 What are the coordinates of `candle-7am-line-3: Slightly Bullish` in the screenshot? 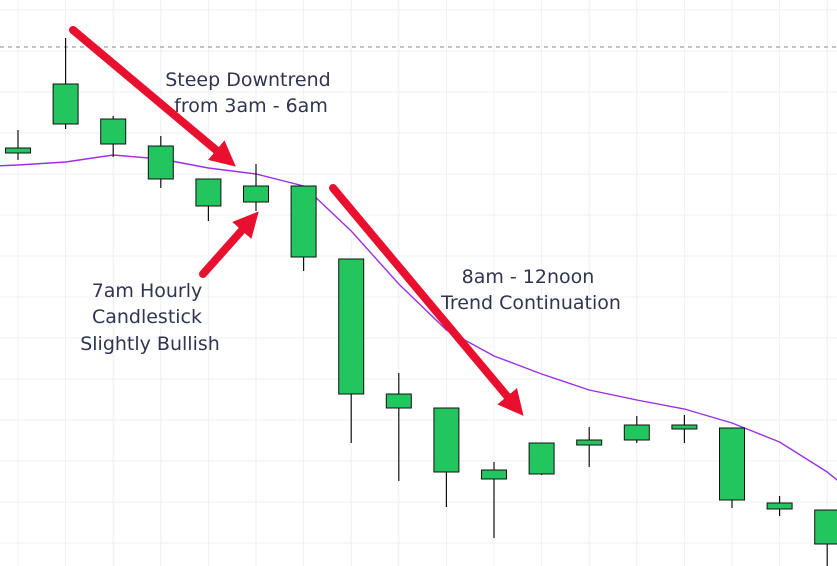 It's located at (150, 344).